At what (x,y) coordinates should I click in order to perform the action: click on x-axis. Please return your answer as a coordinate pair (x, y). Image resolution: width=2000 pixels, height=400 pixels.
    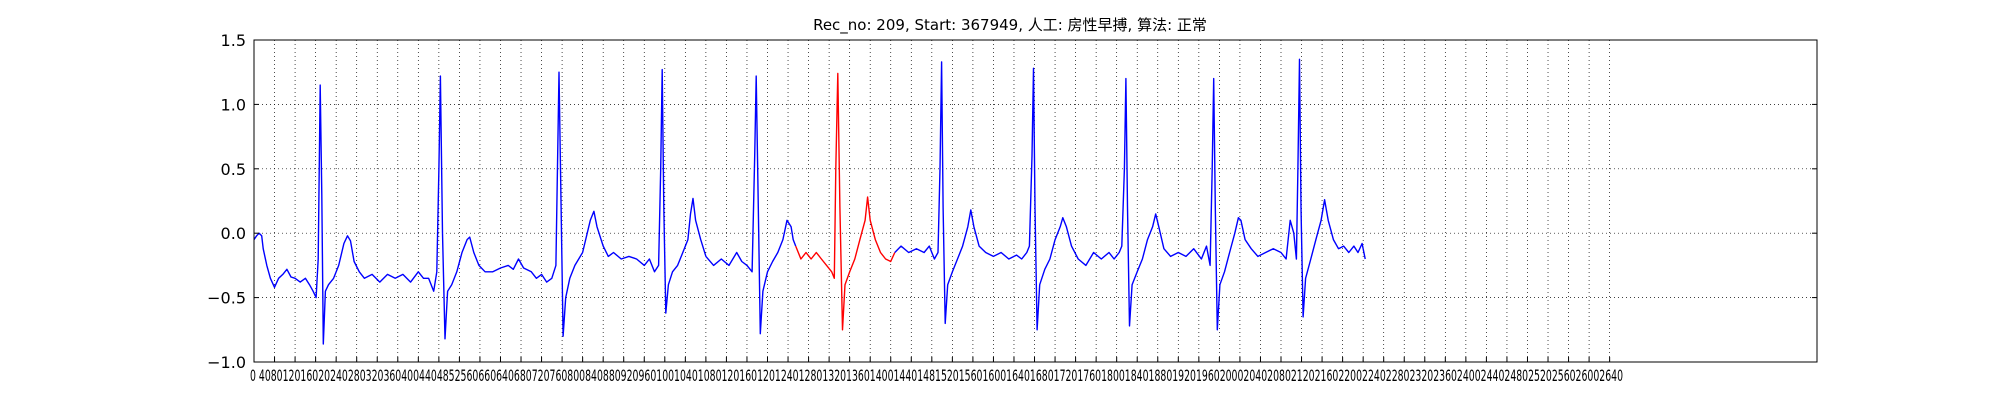
    Looking at the image, I should click on (932, 359).